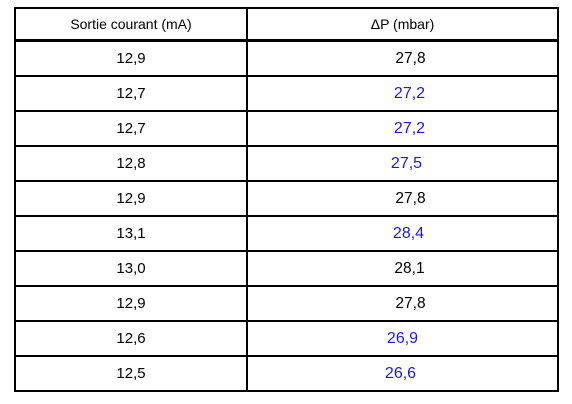 The height and width of the screenshot is (404, 572). I want to click on current-cell: 12,5, so click(131, 373).